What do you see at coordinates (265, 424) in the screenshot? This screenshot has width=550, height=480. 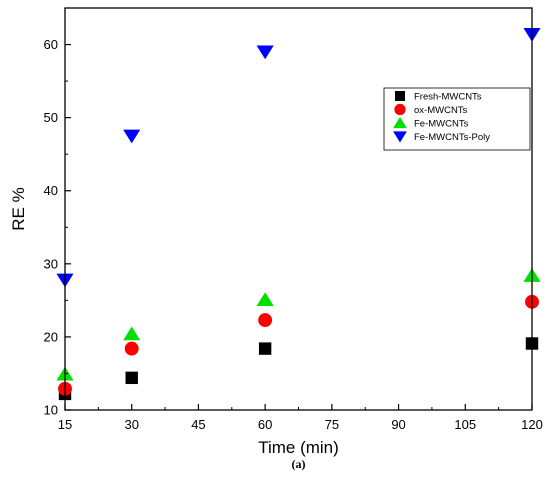 I see `x-tick-label: 60` at bounding box center [265, 424].